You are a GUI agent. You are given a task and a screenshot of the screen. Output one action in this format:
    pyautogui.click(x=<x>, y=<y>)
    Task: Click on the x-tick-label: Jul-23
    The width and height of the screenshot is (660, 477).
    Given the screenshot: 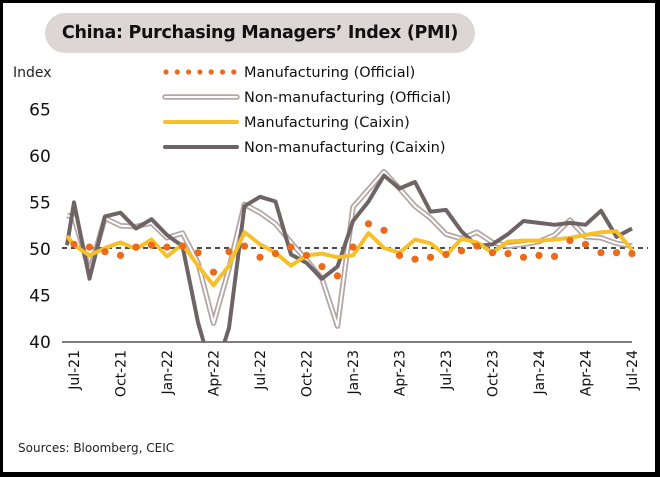 What is the action you would take?
    pyautogui.click(x=447, y=370)
    